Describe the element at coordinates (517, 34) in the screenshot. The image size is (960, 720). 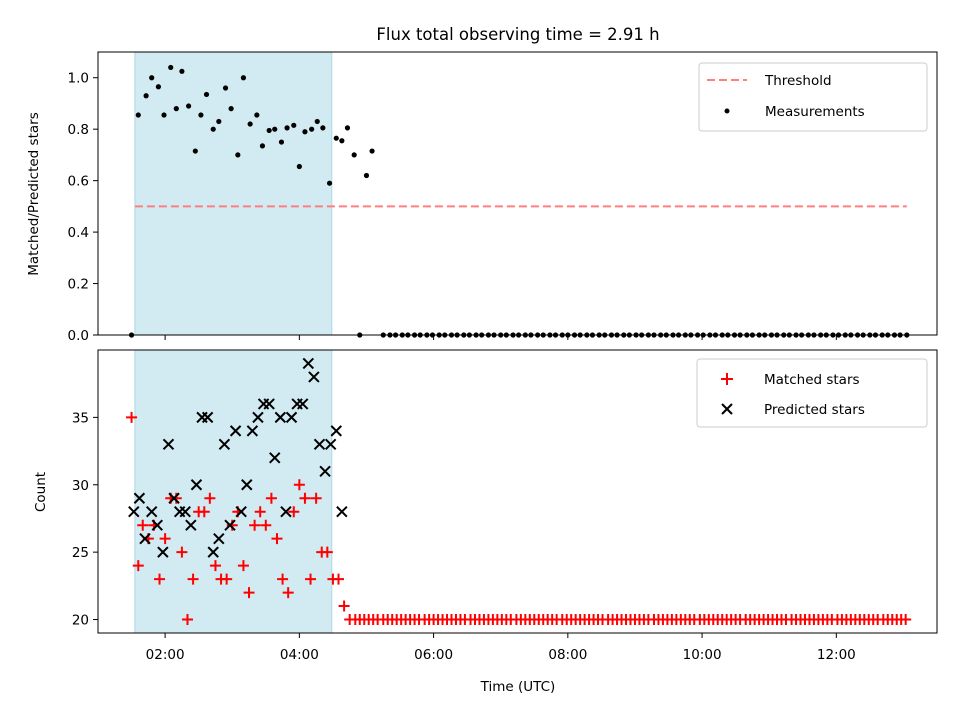
I see `chart-title: Flux total observing time = 2.91 h` at that location.